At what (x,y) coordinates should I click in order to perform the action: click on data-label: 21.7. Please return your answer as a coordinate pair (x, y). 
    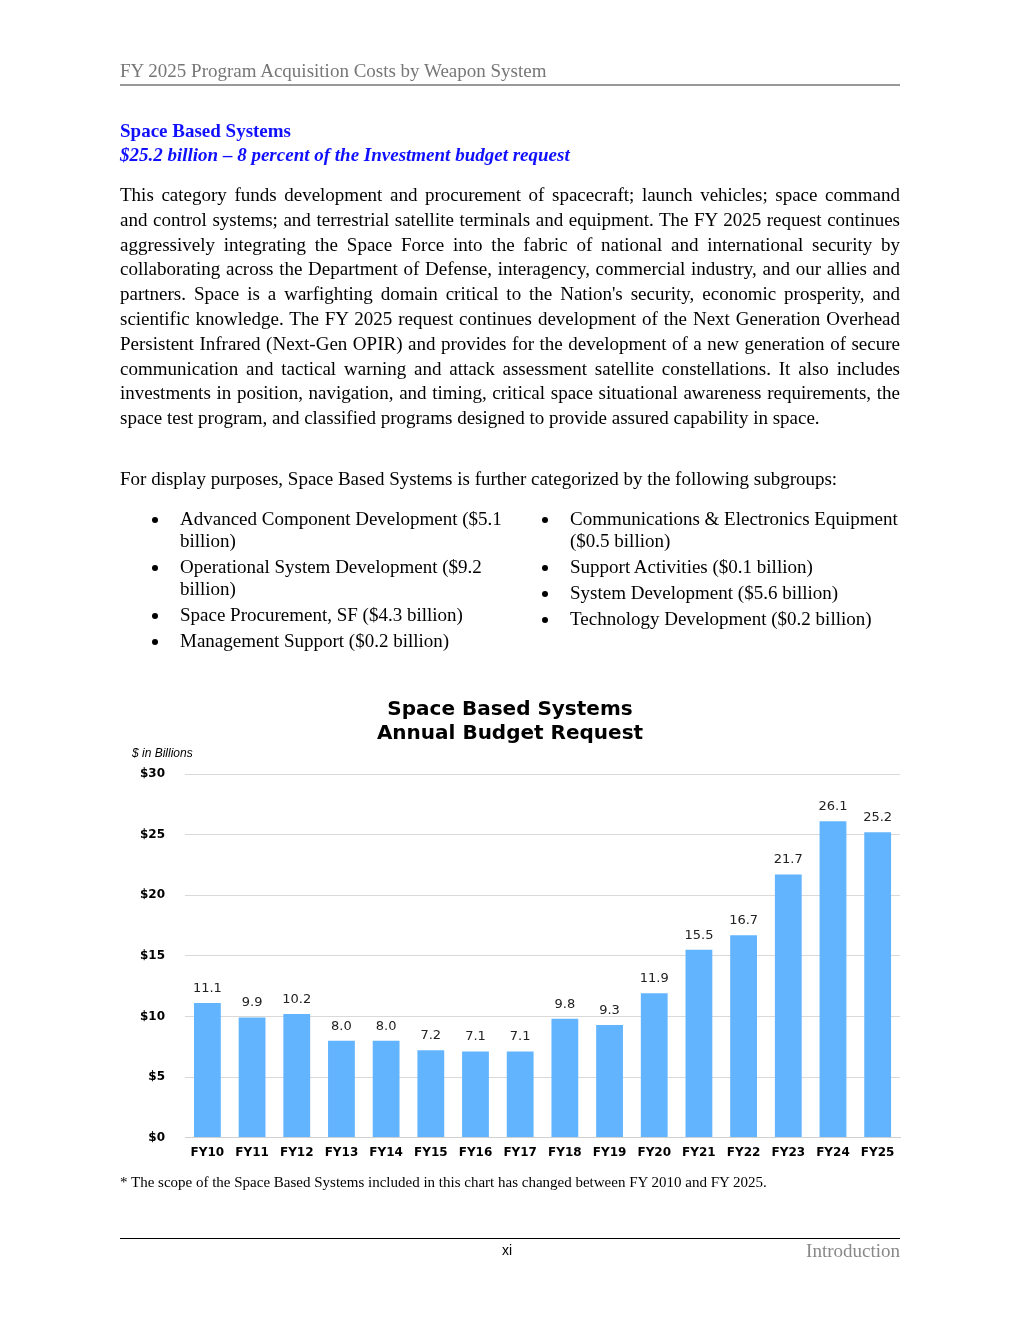
    Looking at the image, I should click on (788, 859).